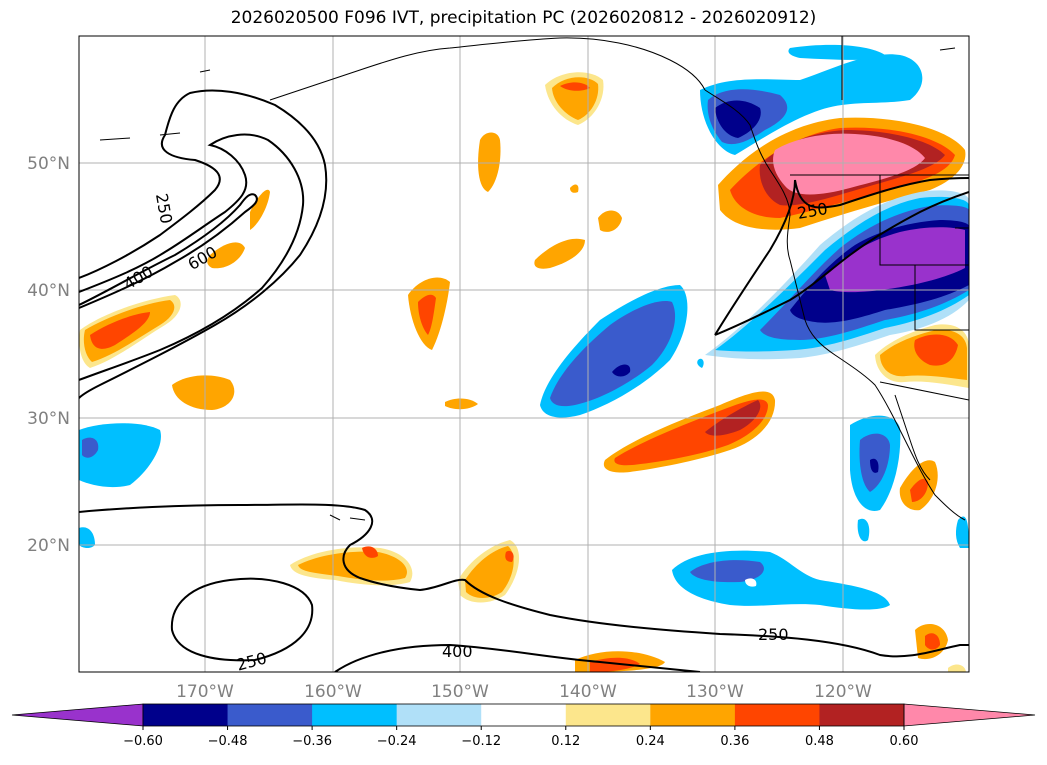 The width and height of the screenshot is (1047, 765). I want to click on lon-tick: 140°W, so click(588, 692).